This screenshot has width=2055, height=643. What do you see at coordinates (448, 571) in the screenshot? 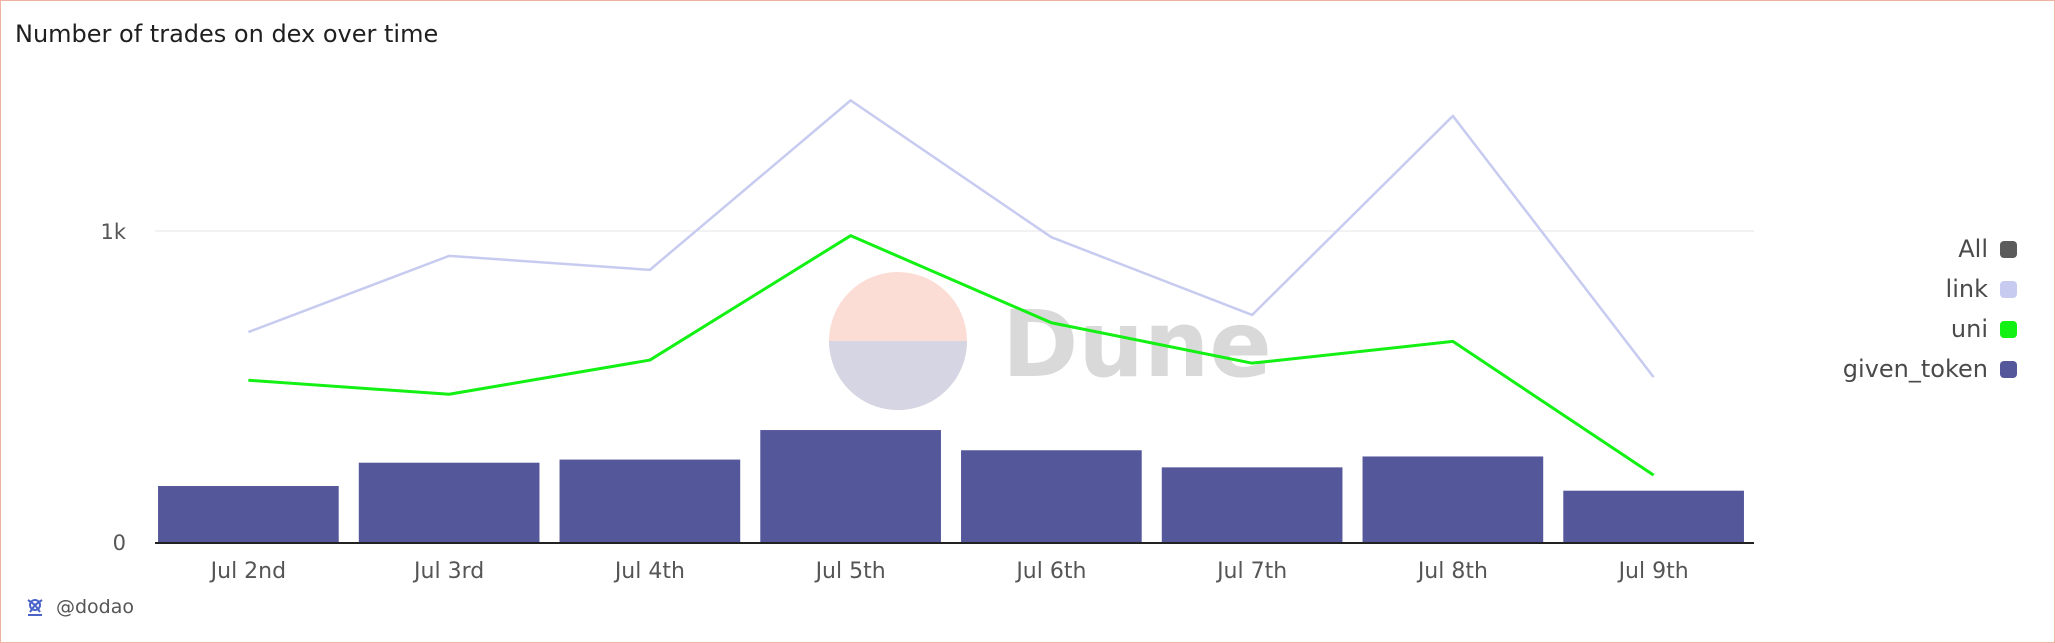
I see `x-tick-label: Jul 3rd` at bounding box center [448, 571].